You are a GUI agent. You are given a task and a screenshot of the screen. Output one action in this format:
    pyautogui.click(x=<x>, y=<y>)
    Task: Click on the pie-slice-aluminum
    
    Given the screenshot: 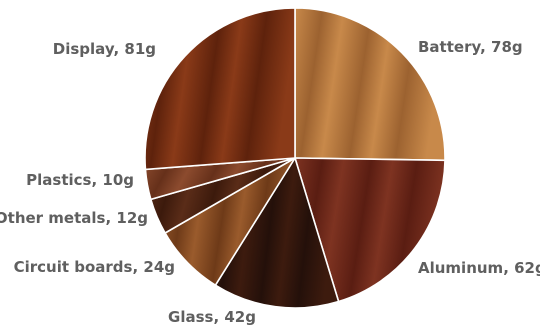 What is the action you would take?
    pyautogui.click(x=369, y=230)
    